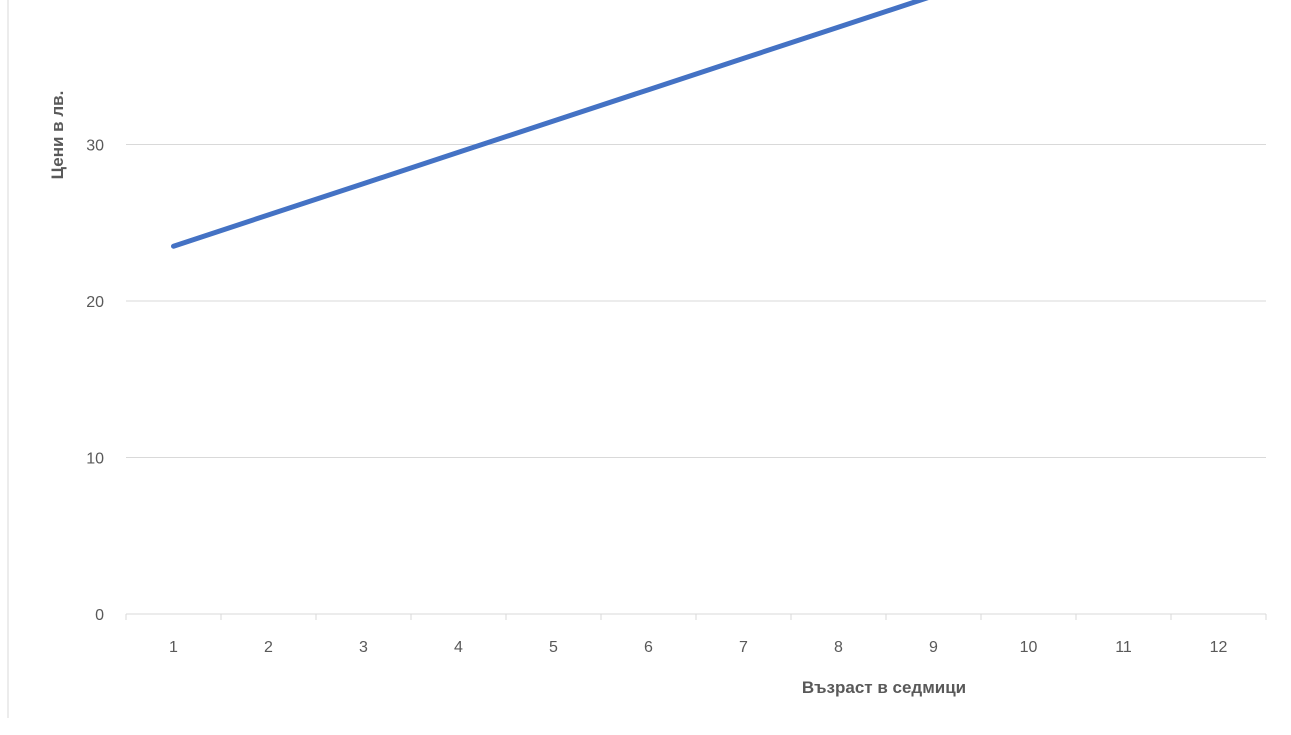 The height and width of the screenshot is (735, 1291). Describe the element at coordinates (57, 135) in the screenshot. I see `y-axis-title: Цени в лв.` at that location.